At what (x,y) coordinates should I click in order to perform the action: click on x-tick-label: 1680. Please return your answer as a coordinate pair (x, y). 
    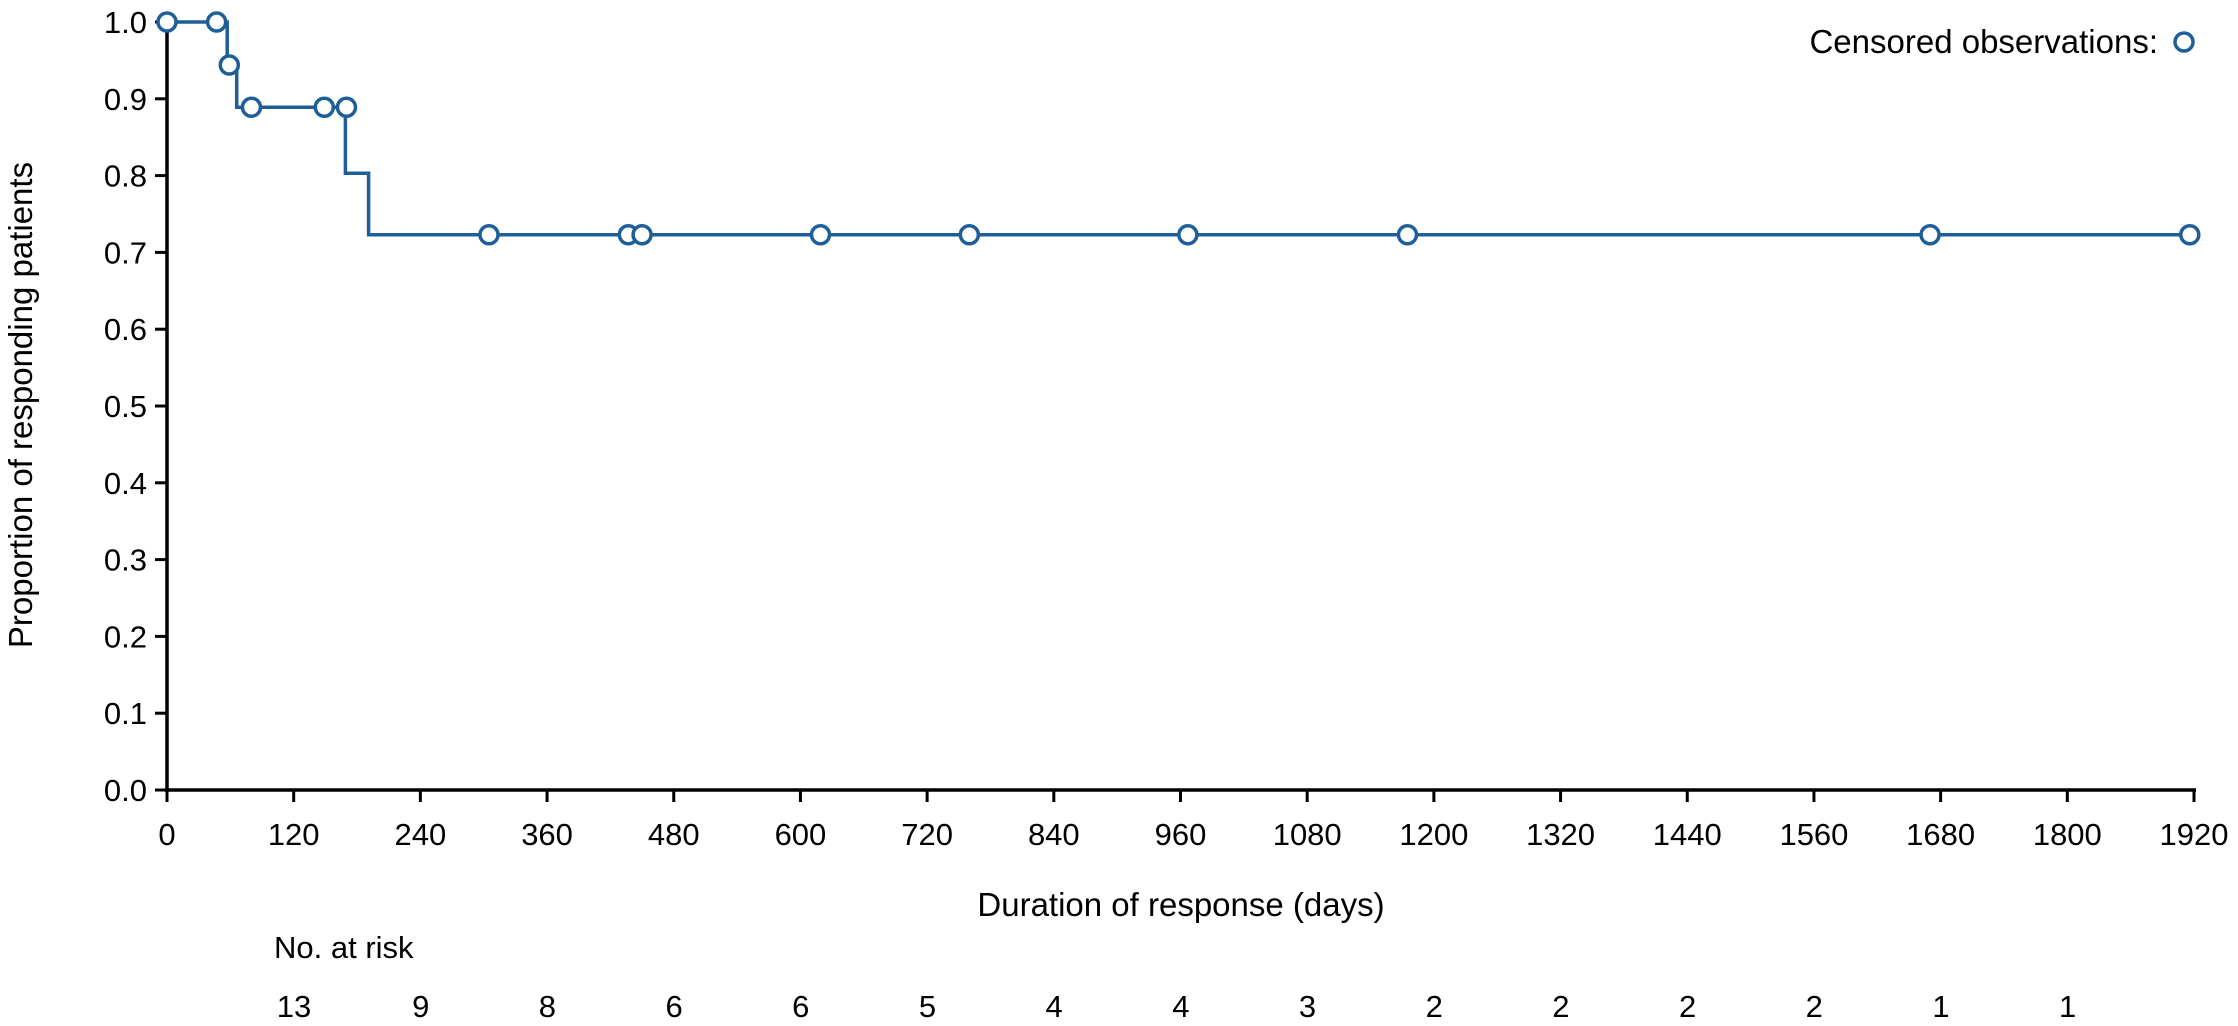
    Looking at the image, I should click on (1940, 834).